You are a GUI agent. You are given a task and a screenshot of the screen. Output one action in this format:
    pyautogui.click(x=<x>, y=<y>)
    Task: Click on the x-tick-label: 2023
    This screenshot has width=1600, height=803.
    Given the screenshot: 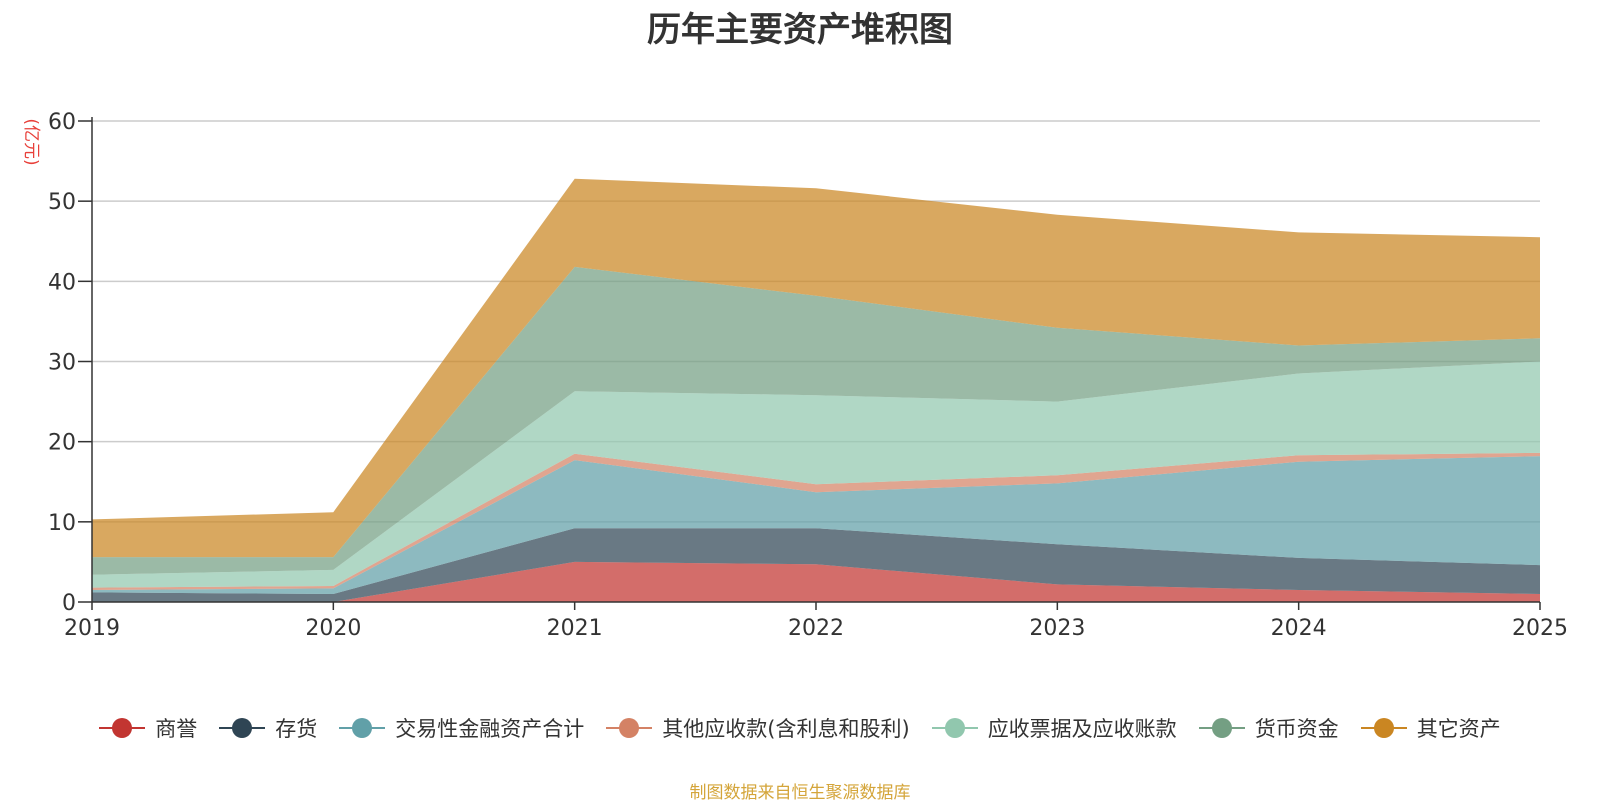 What is the action you would take?
    pyautogui.click(x=1057, y=628)
    